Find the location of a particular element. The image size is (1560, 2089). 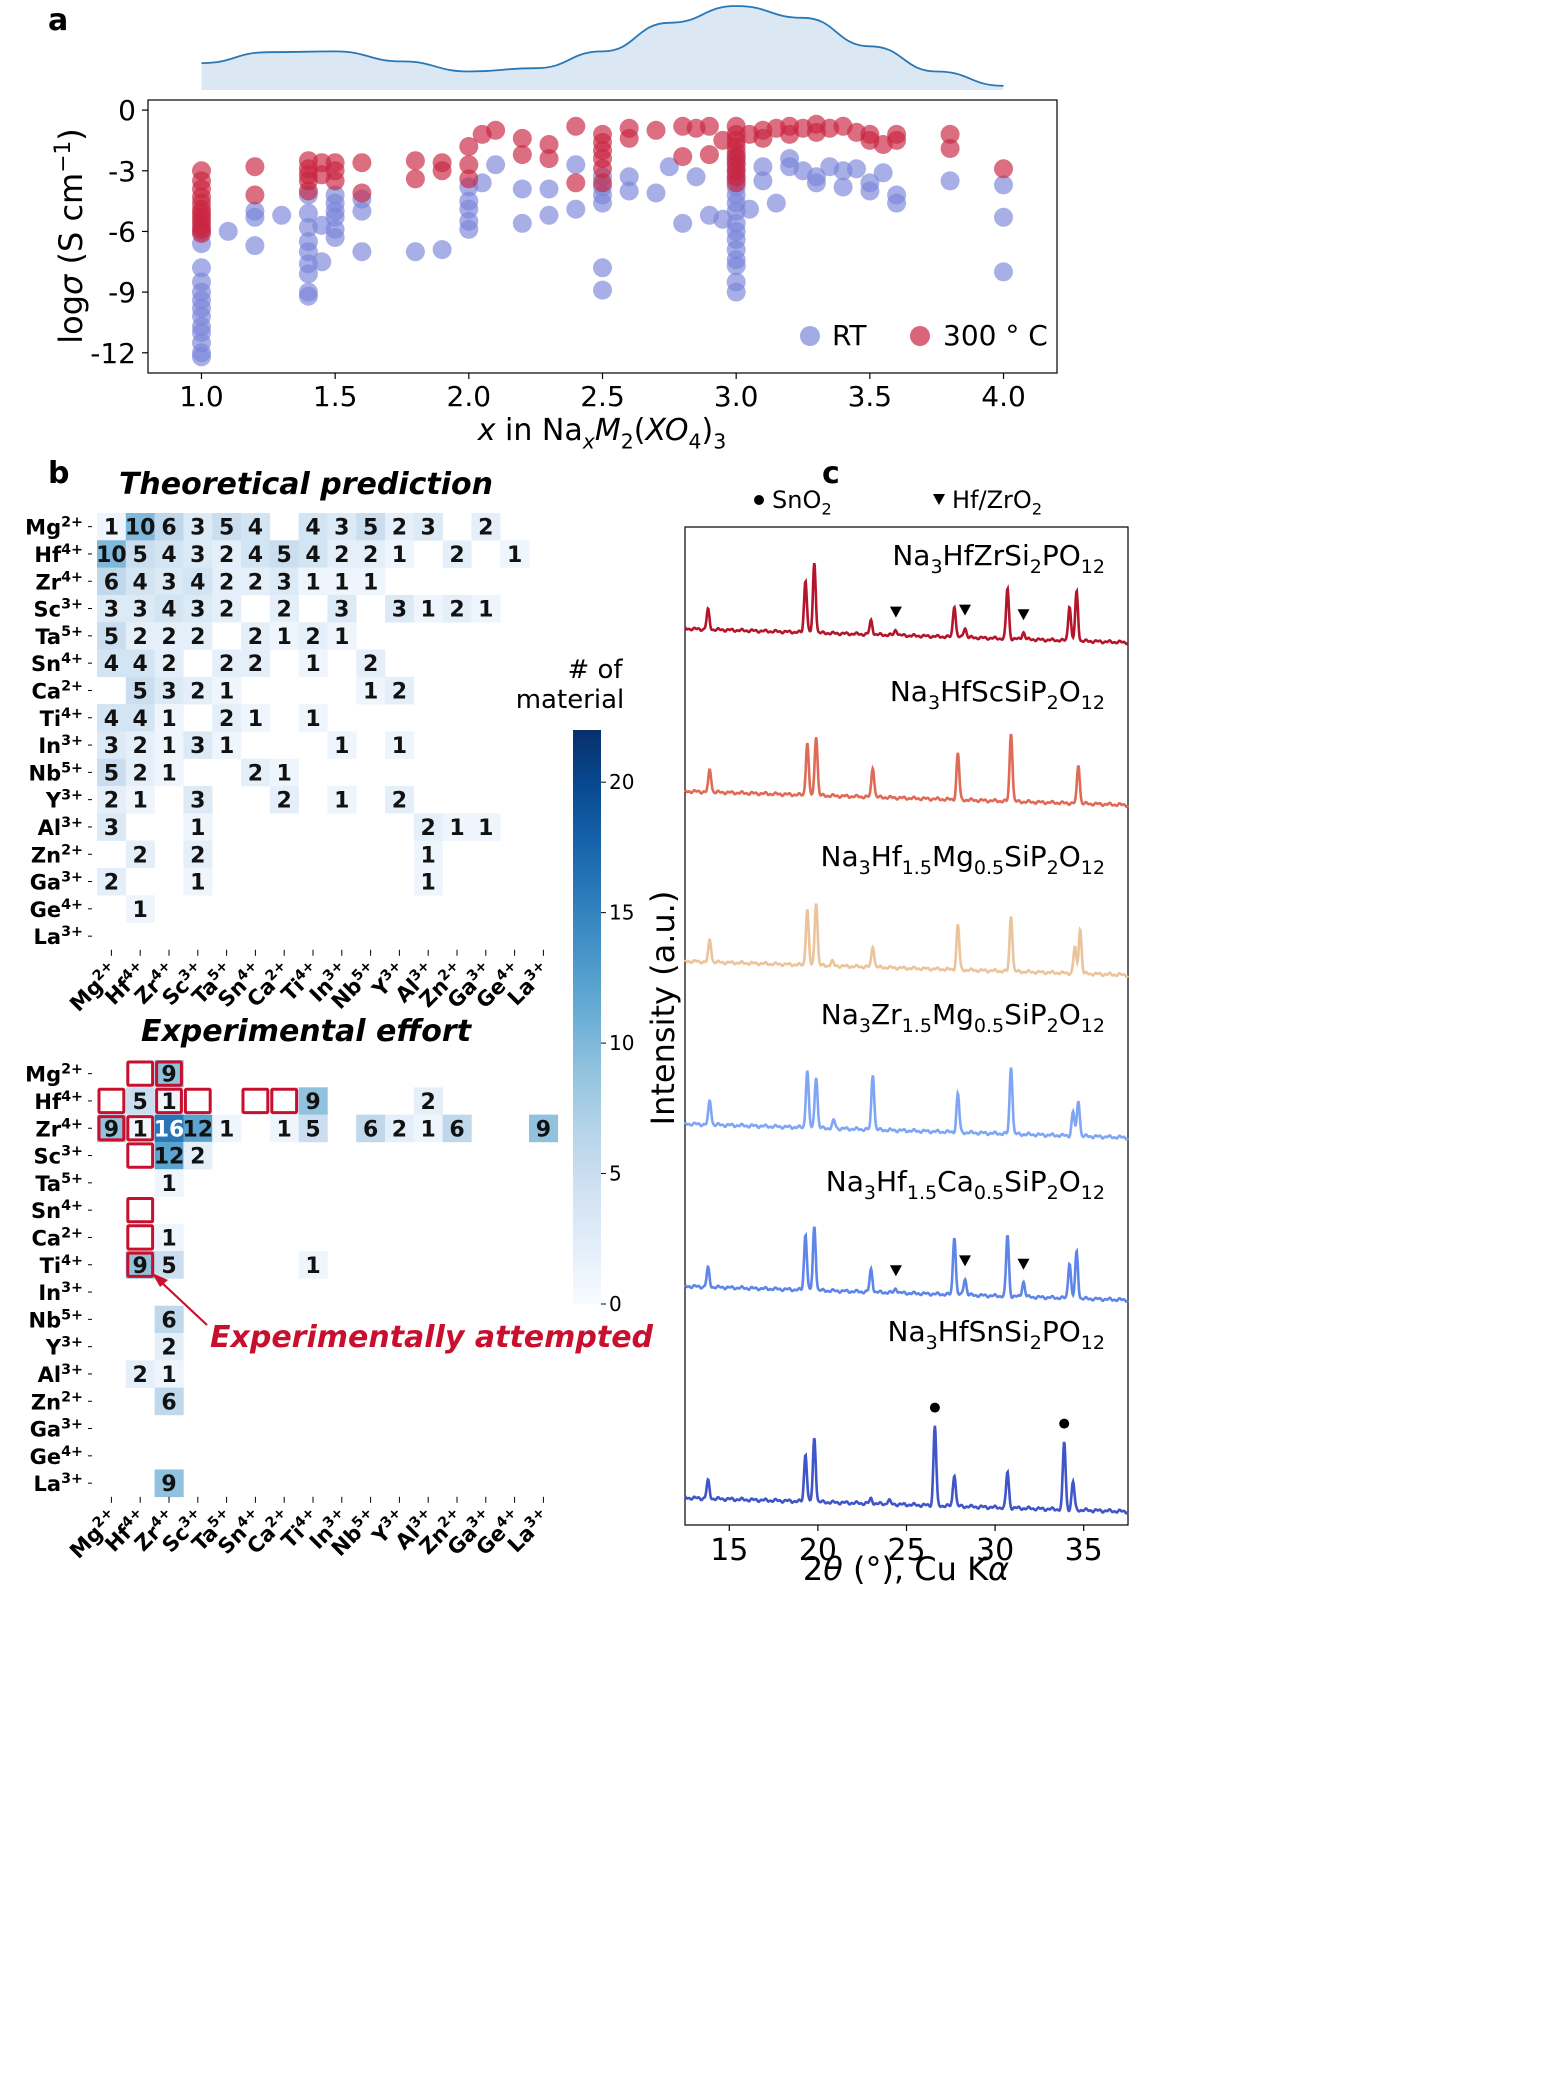

row-label: La3+ is located at coordinates (58, 1483).